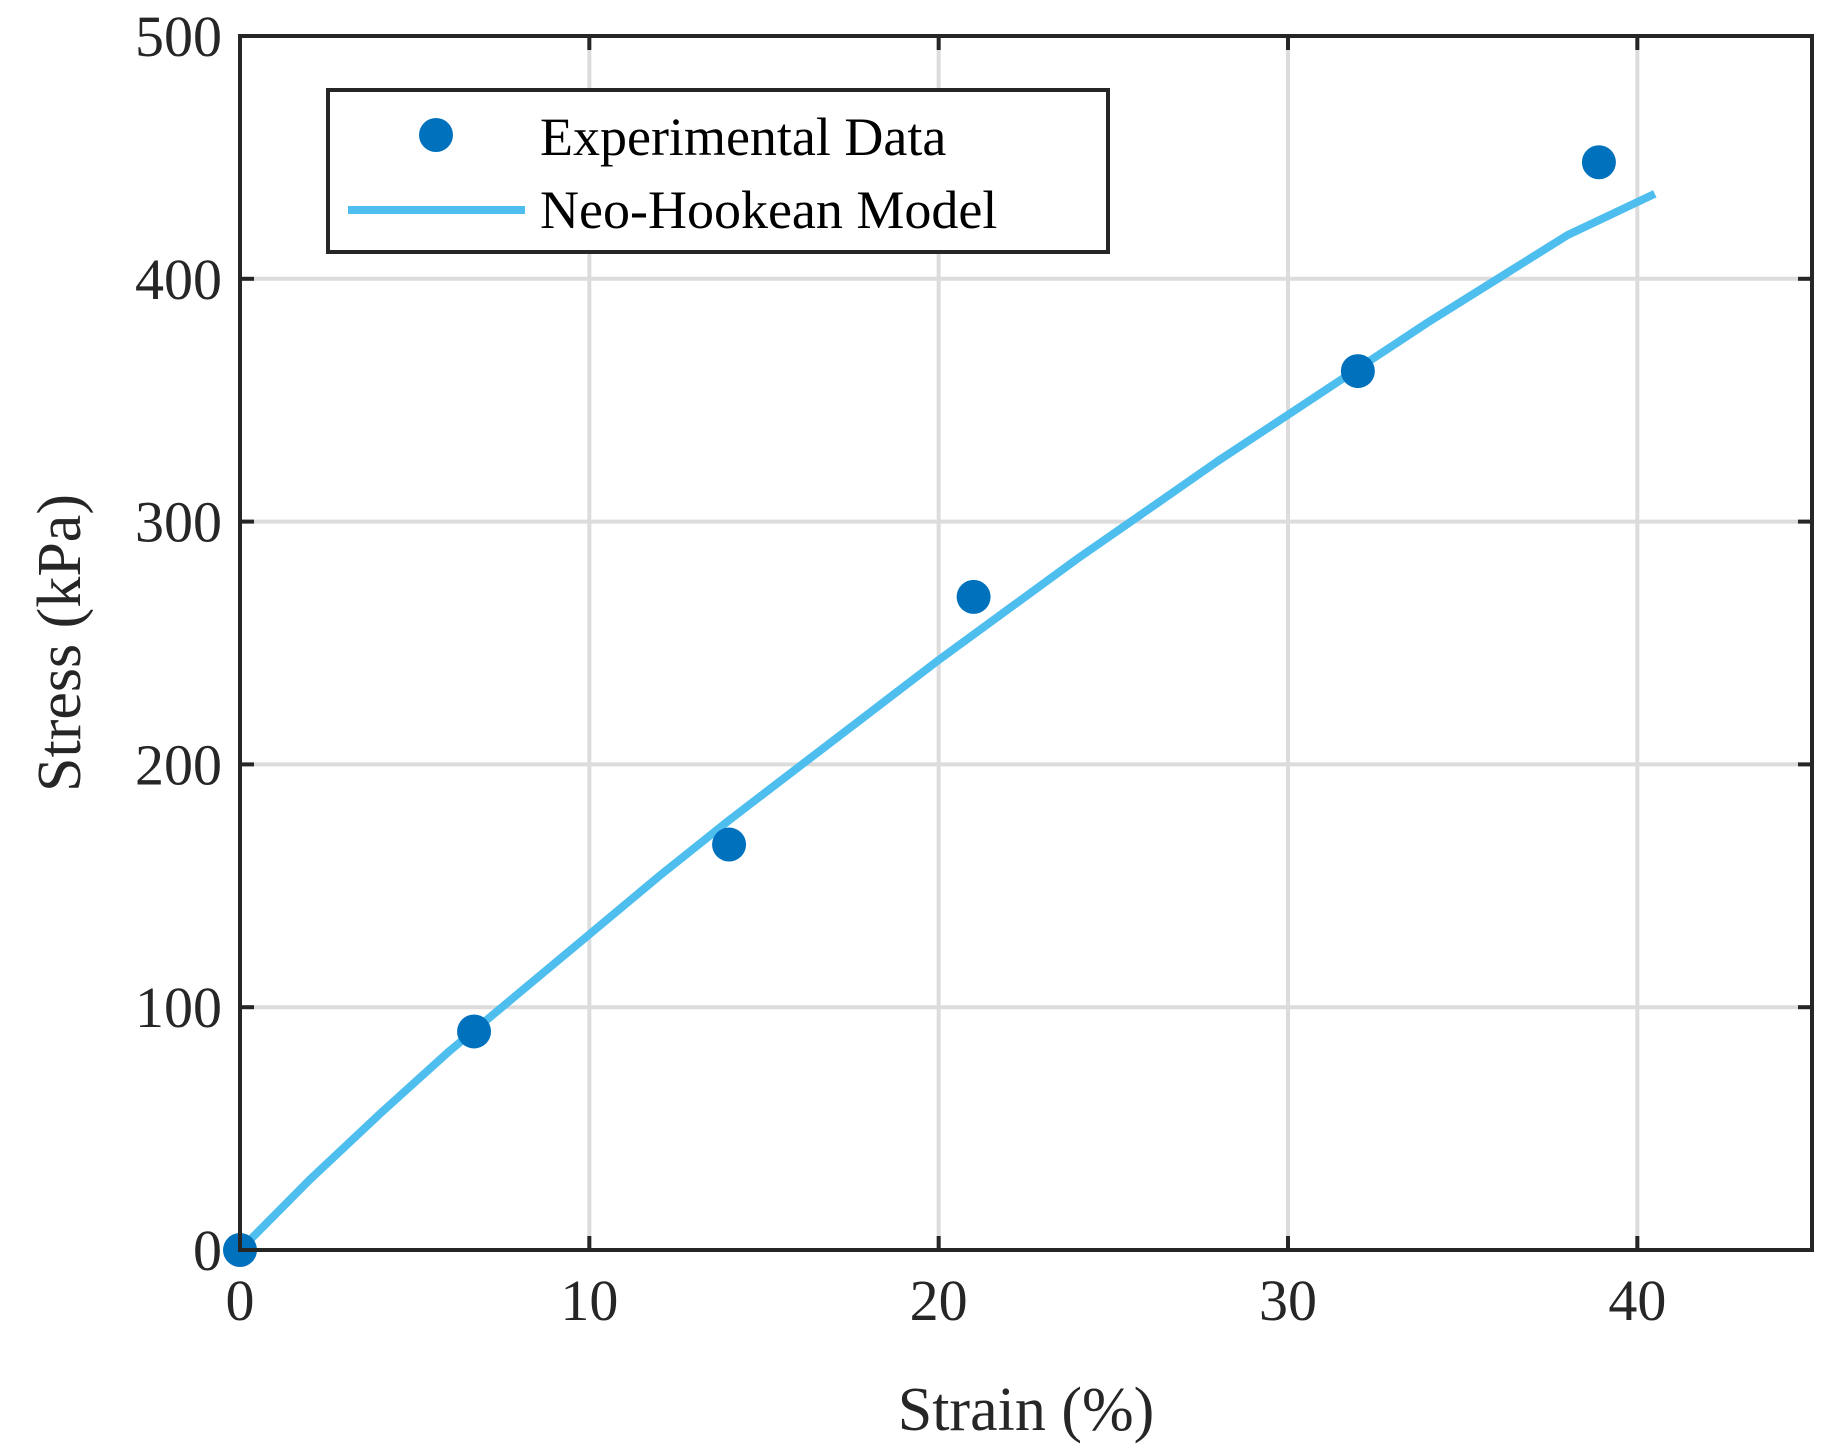 This screenshot has height=1454, width=1825. Describe the element at coordinates (178, 764) in the screenshot. I see `y-tick-label: 200` at that location.